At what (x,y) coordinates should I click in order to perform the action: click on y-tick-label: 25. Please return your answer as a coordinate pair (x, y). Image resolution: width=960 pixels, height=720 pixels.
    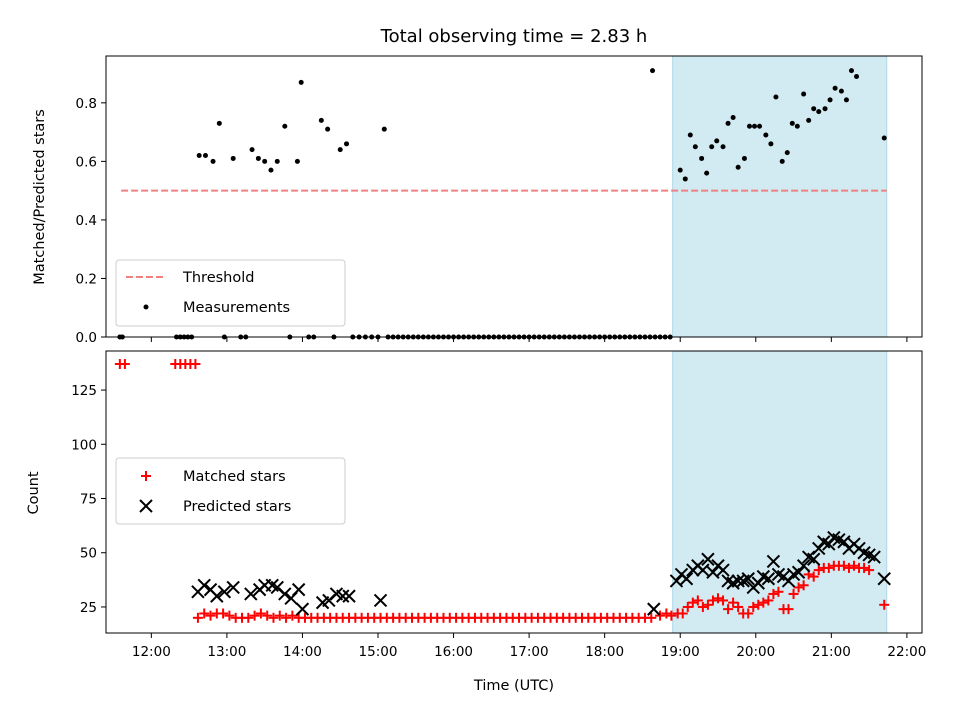
    Looking at the image, I should click on (88, 608).